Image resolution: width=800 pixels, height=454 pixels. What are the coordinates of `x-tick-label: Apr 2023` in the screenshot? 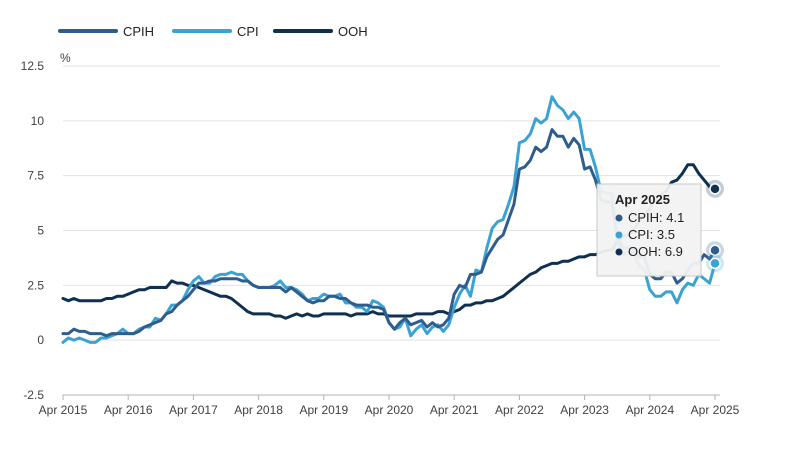 It's located at (584, 410).